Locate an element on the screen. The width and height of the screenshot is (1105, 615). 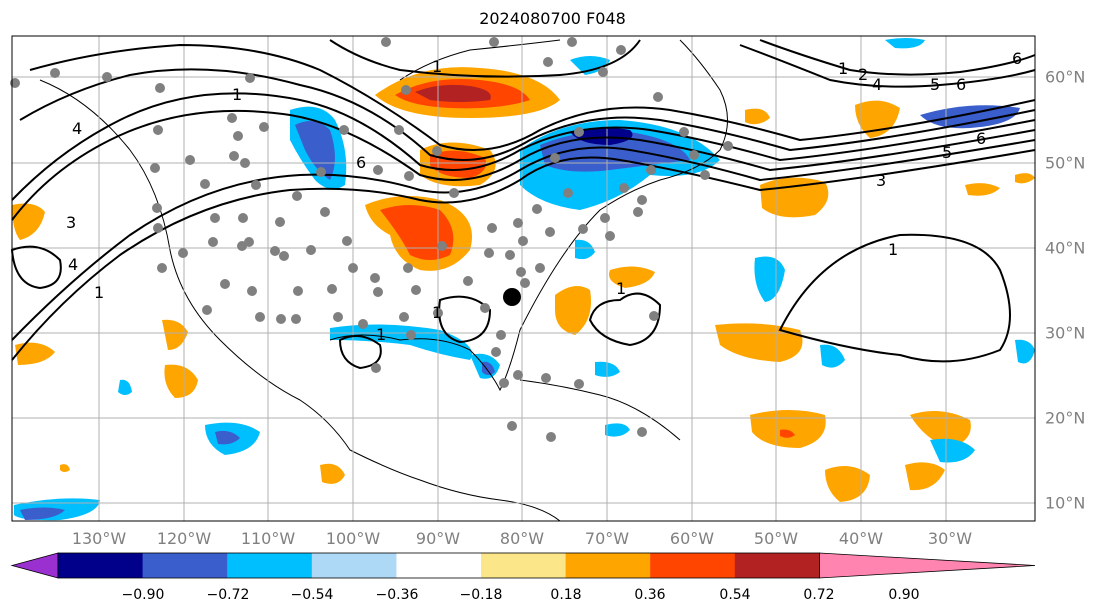
colorbar-tick-label: −0.18 is located at coordinates (481, 595).